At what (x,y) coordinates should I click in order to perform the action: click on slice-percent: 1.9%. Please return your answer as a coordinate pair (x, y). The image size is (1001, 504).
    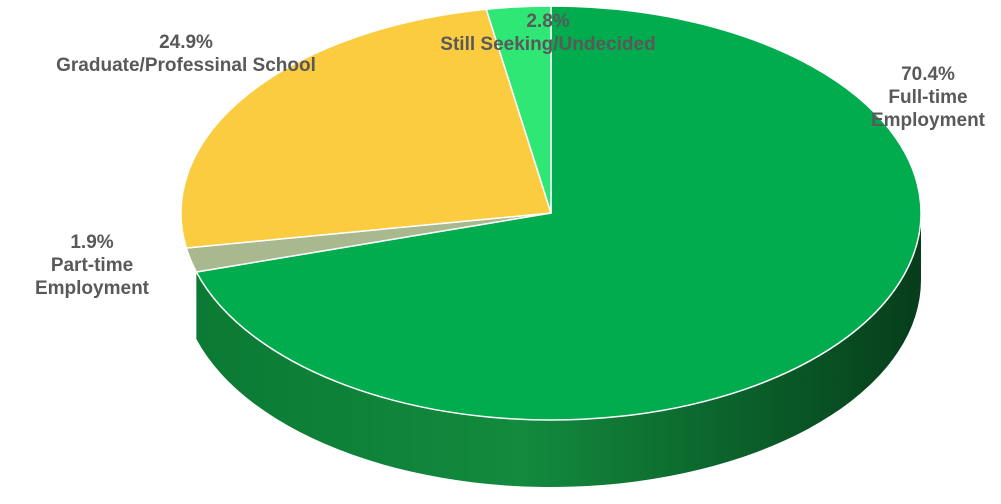
    Looking at the image, I should click on (91, 242).